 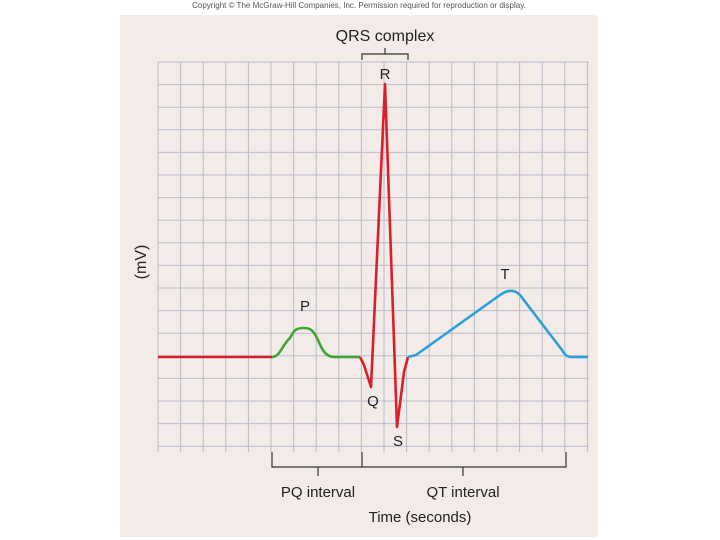 I want to click on qrs-bracket, so click(x=385, y=54).